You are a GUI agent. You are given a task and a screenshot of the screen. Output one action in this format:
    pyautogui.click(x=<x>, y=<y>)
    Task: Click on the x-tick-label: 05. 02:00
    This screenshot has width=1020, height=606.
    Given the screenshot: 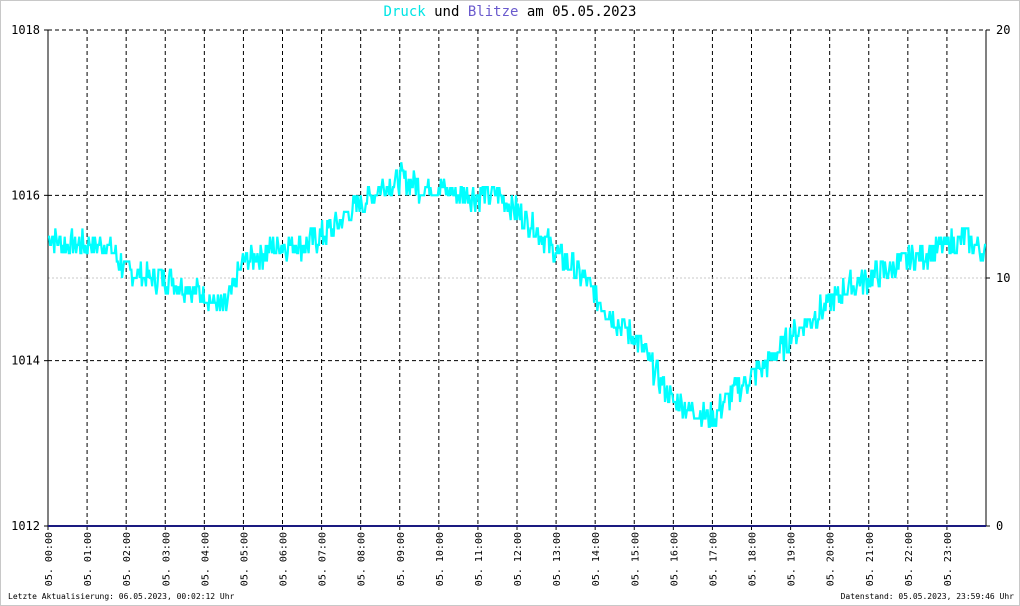 What is the action you would take?
    pyautogui.click(x=127, y=559)
    